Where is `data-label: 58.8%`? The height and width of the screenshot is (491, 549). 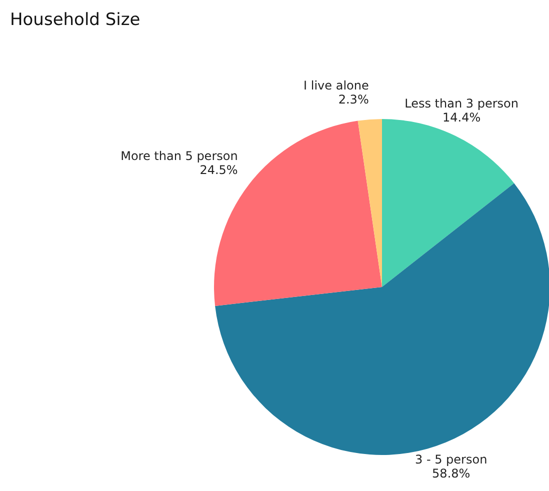 data-label: 58.8% is located at coordinates (451, 473).